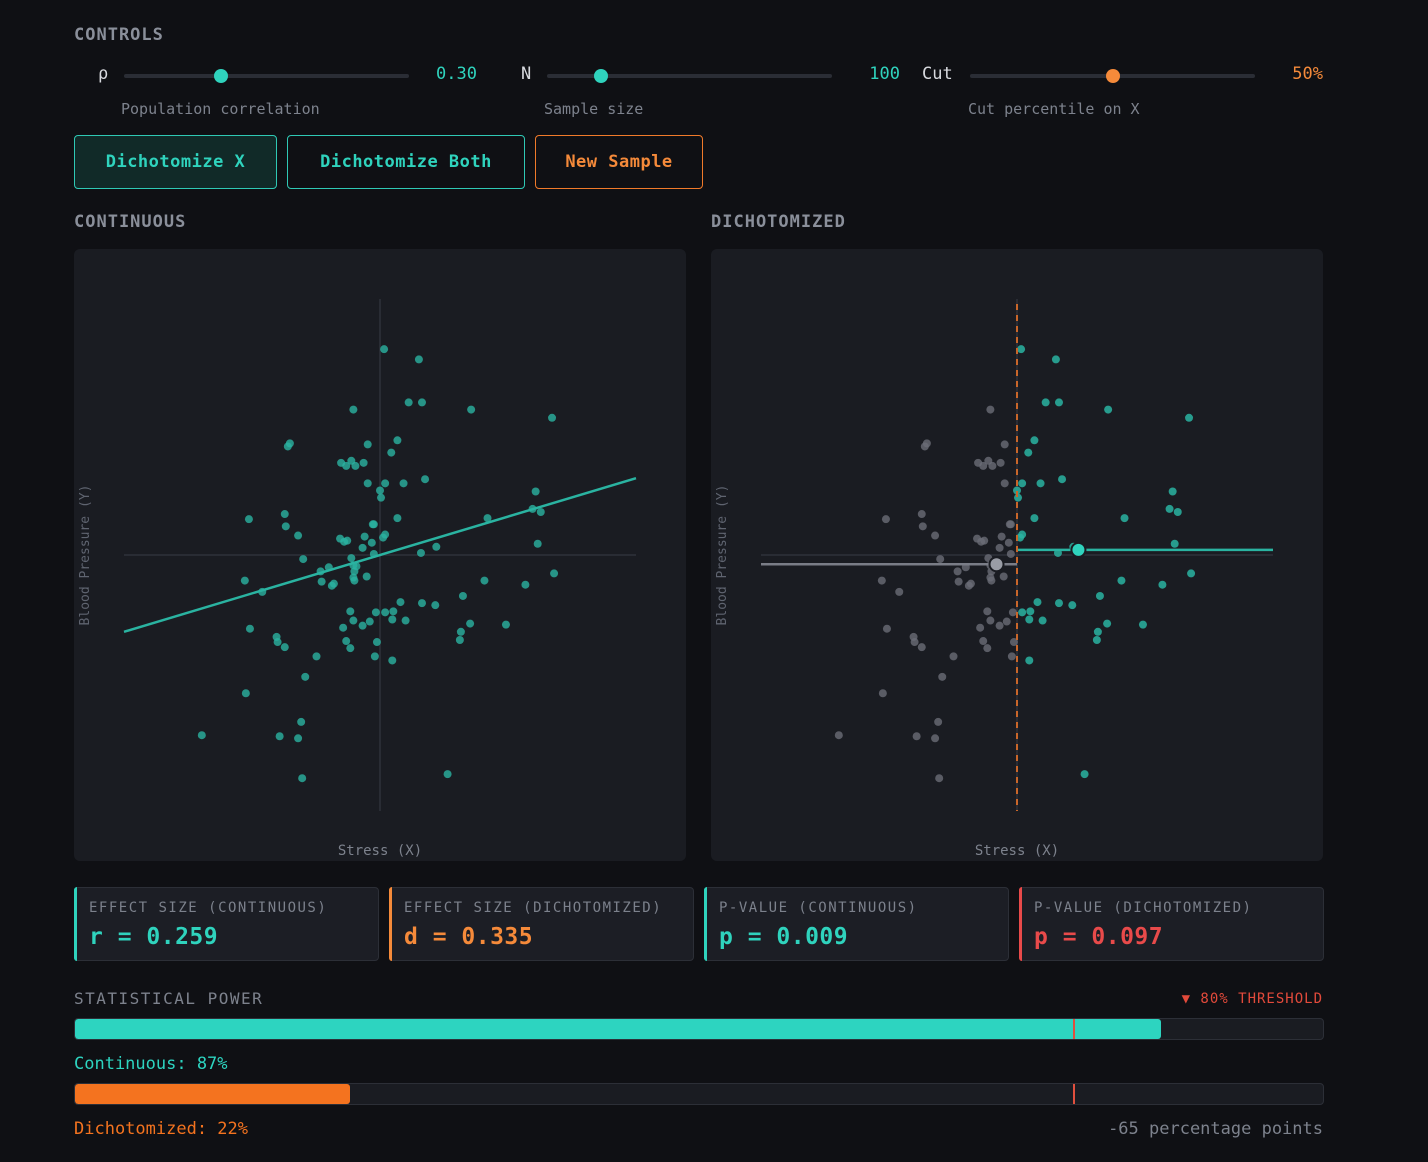 This screenshot has width=1428, height=1162. I want to click on dichotomize-x-button: Dichotomize X, so click(175, 162).